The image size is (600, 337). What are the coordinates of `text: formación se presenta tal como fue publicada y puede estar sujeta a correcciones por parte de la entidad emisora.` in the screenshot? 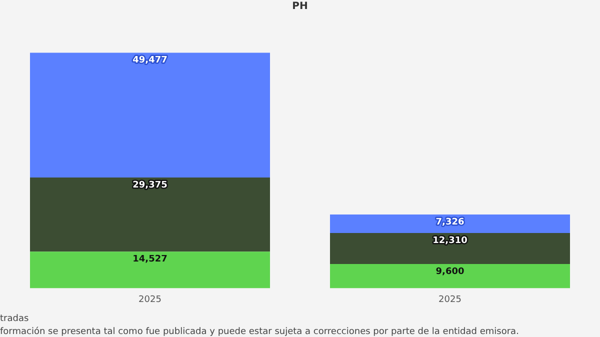 It's located at (259, 331).